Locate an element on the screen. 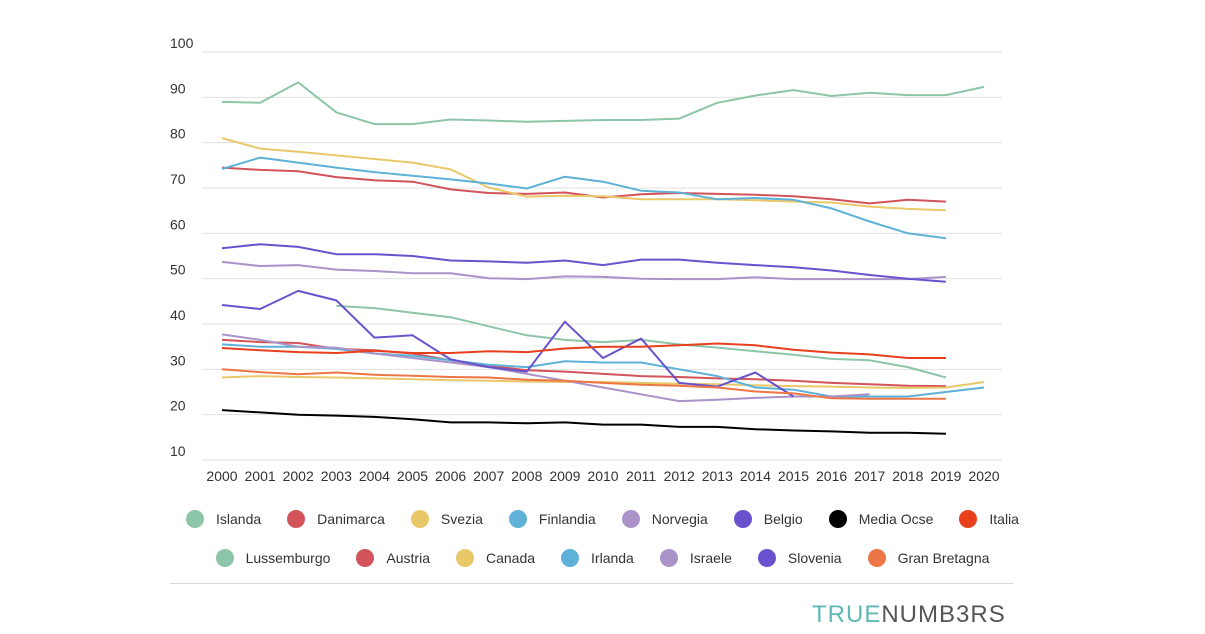  x-tick-label: 2001 is located at coordinates (260, 476).